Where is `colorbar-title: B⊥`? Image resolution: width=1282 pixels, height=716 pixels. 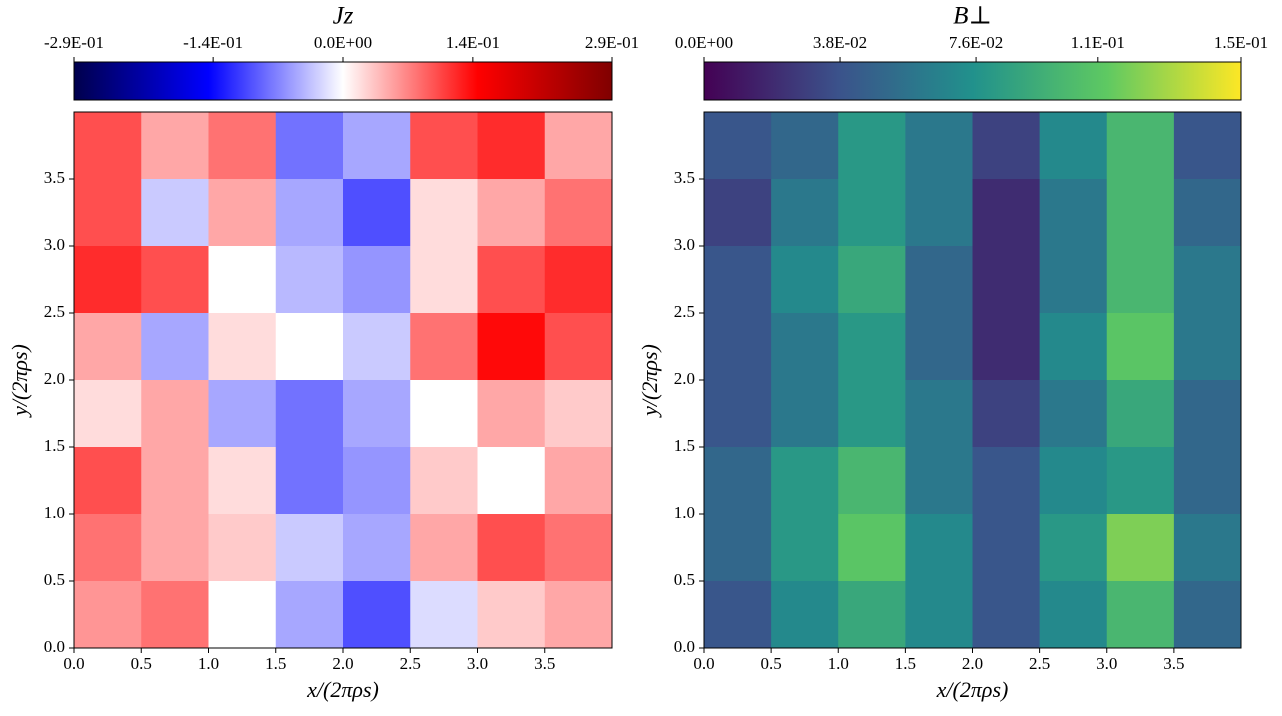
colorbar-title: B⊥ is located at coordinates (972, 16).